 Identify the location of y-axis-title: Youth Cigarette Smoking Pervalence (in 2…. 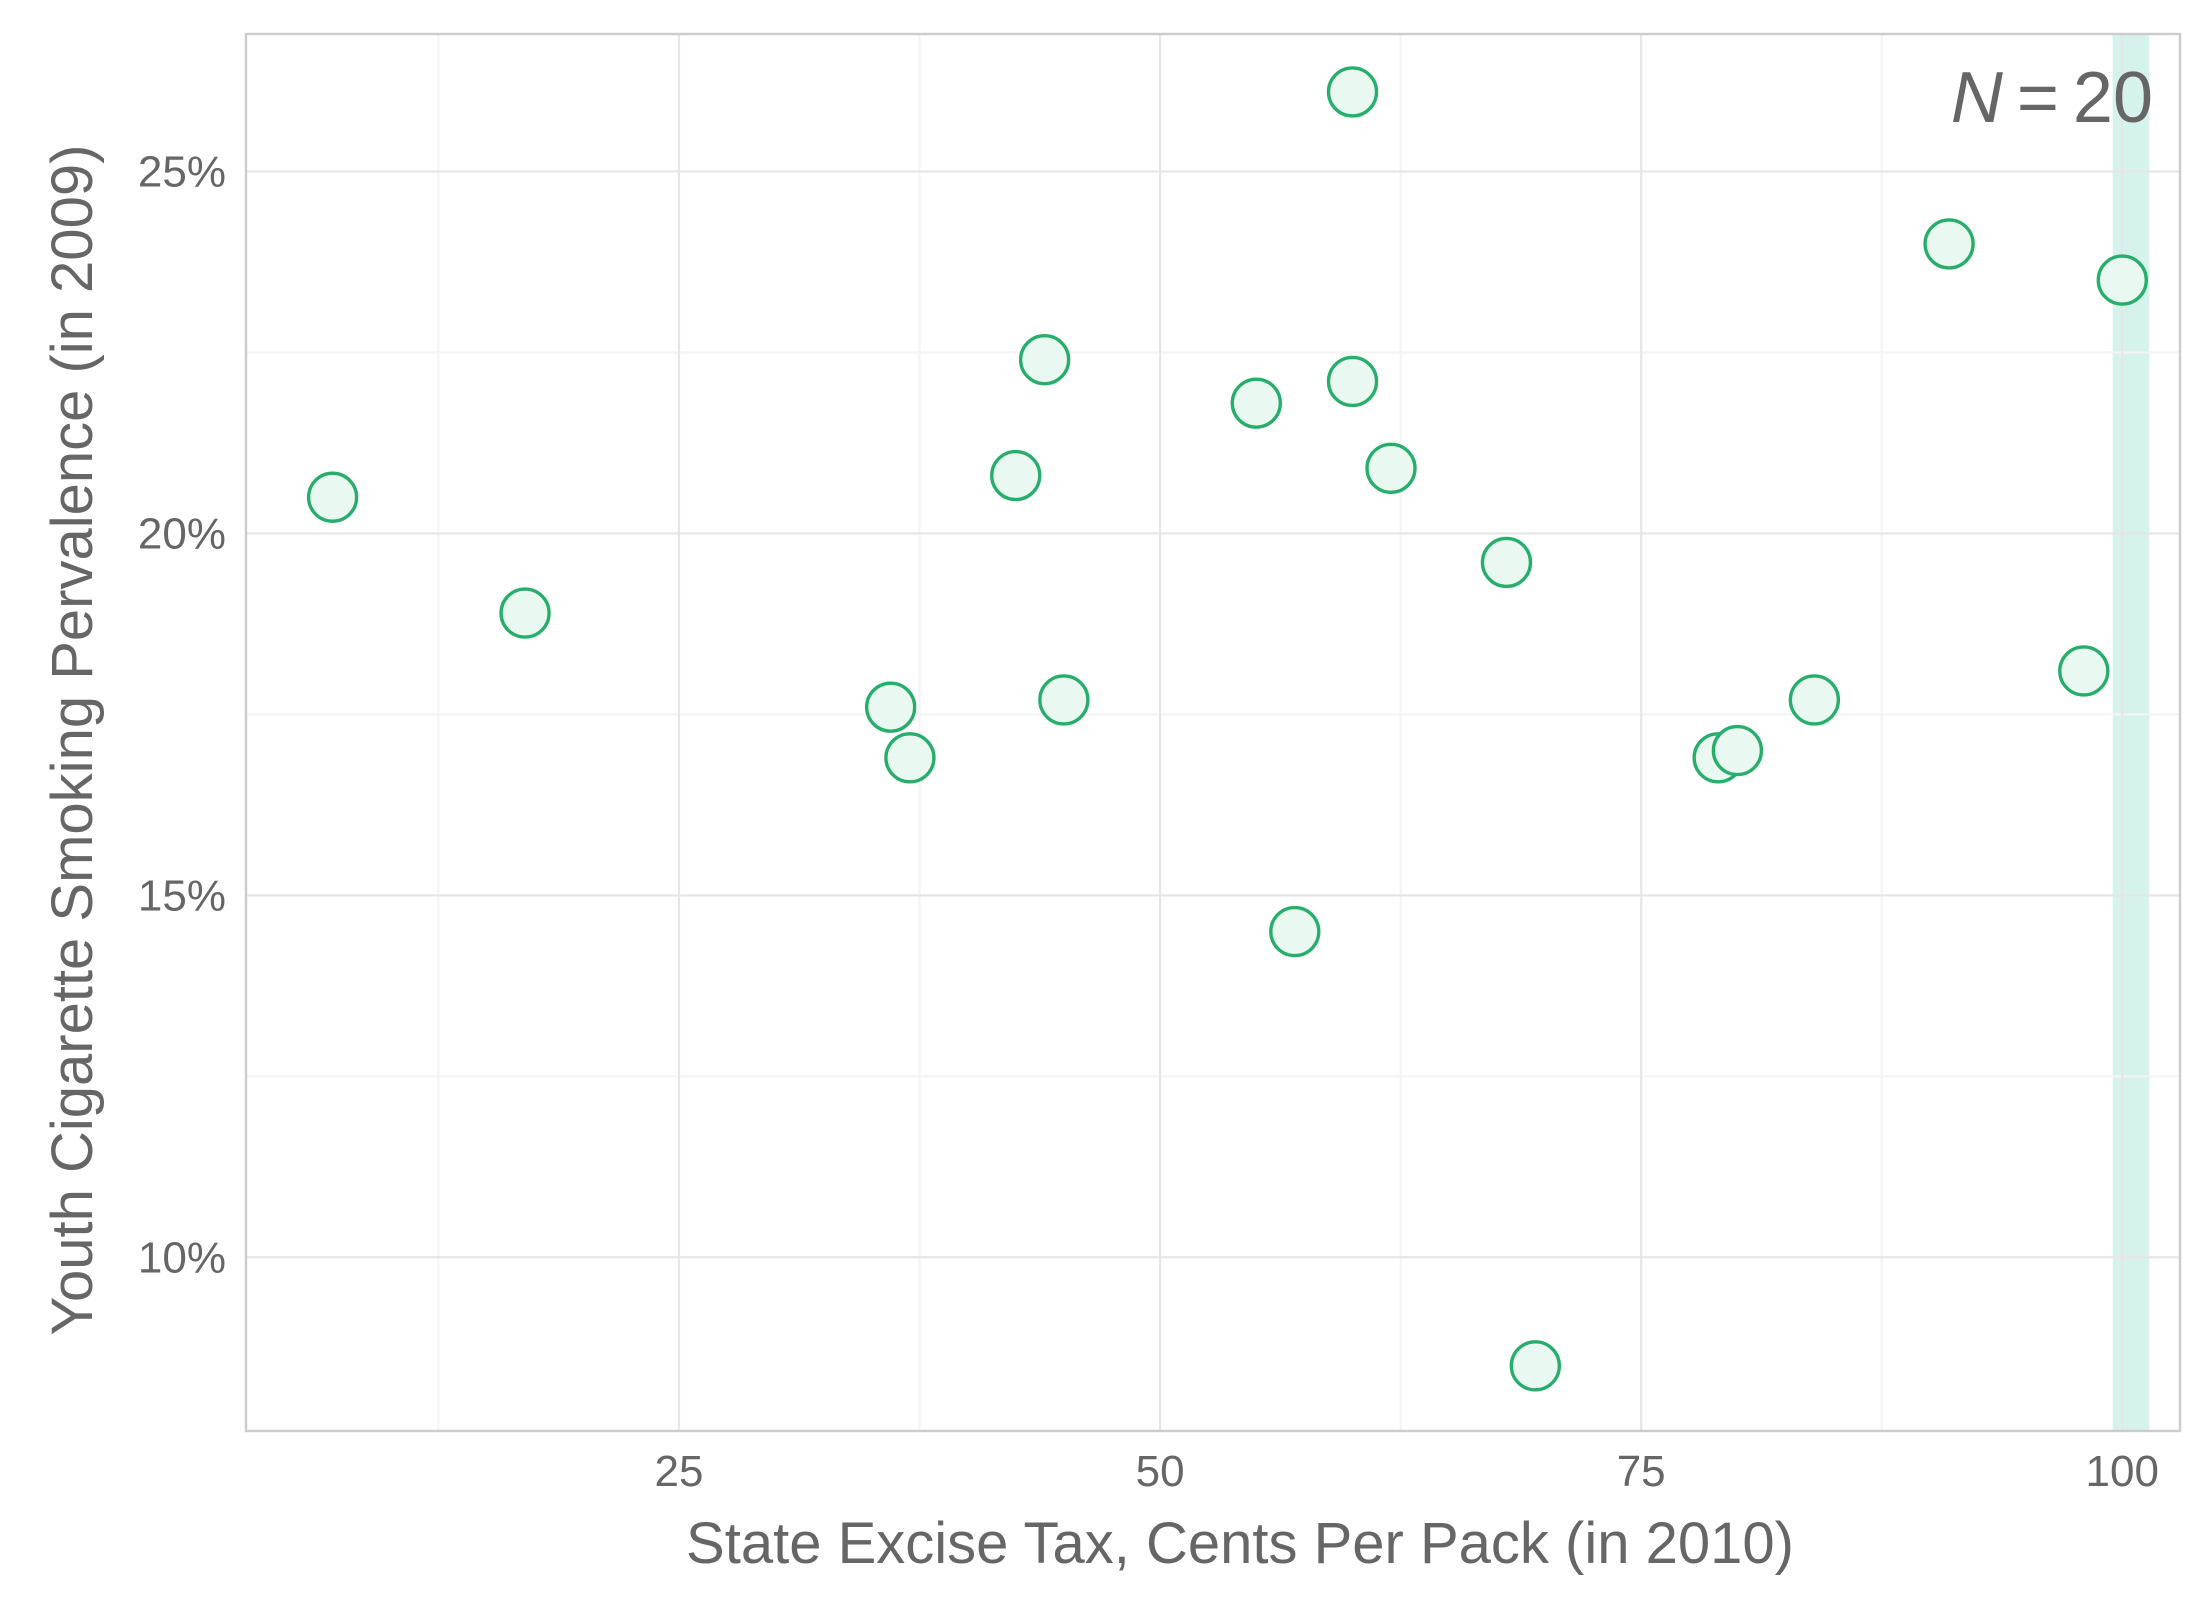
(72, 740).